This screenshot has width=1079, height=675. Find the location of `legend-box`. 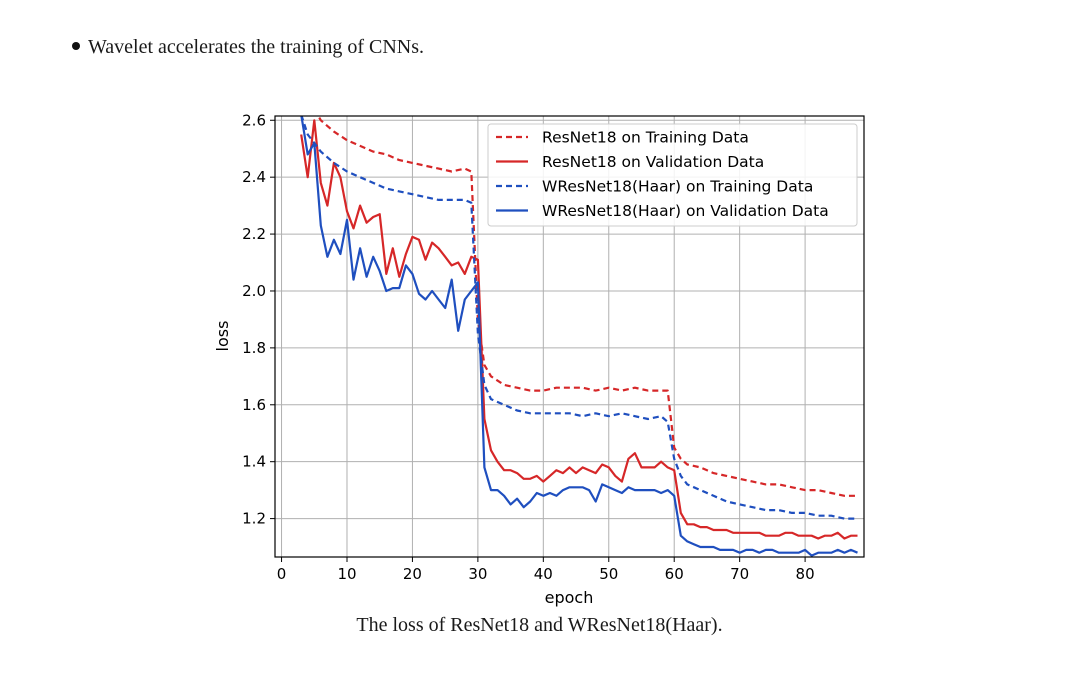

legend-box is located at coordinates (672, 175).